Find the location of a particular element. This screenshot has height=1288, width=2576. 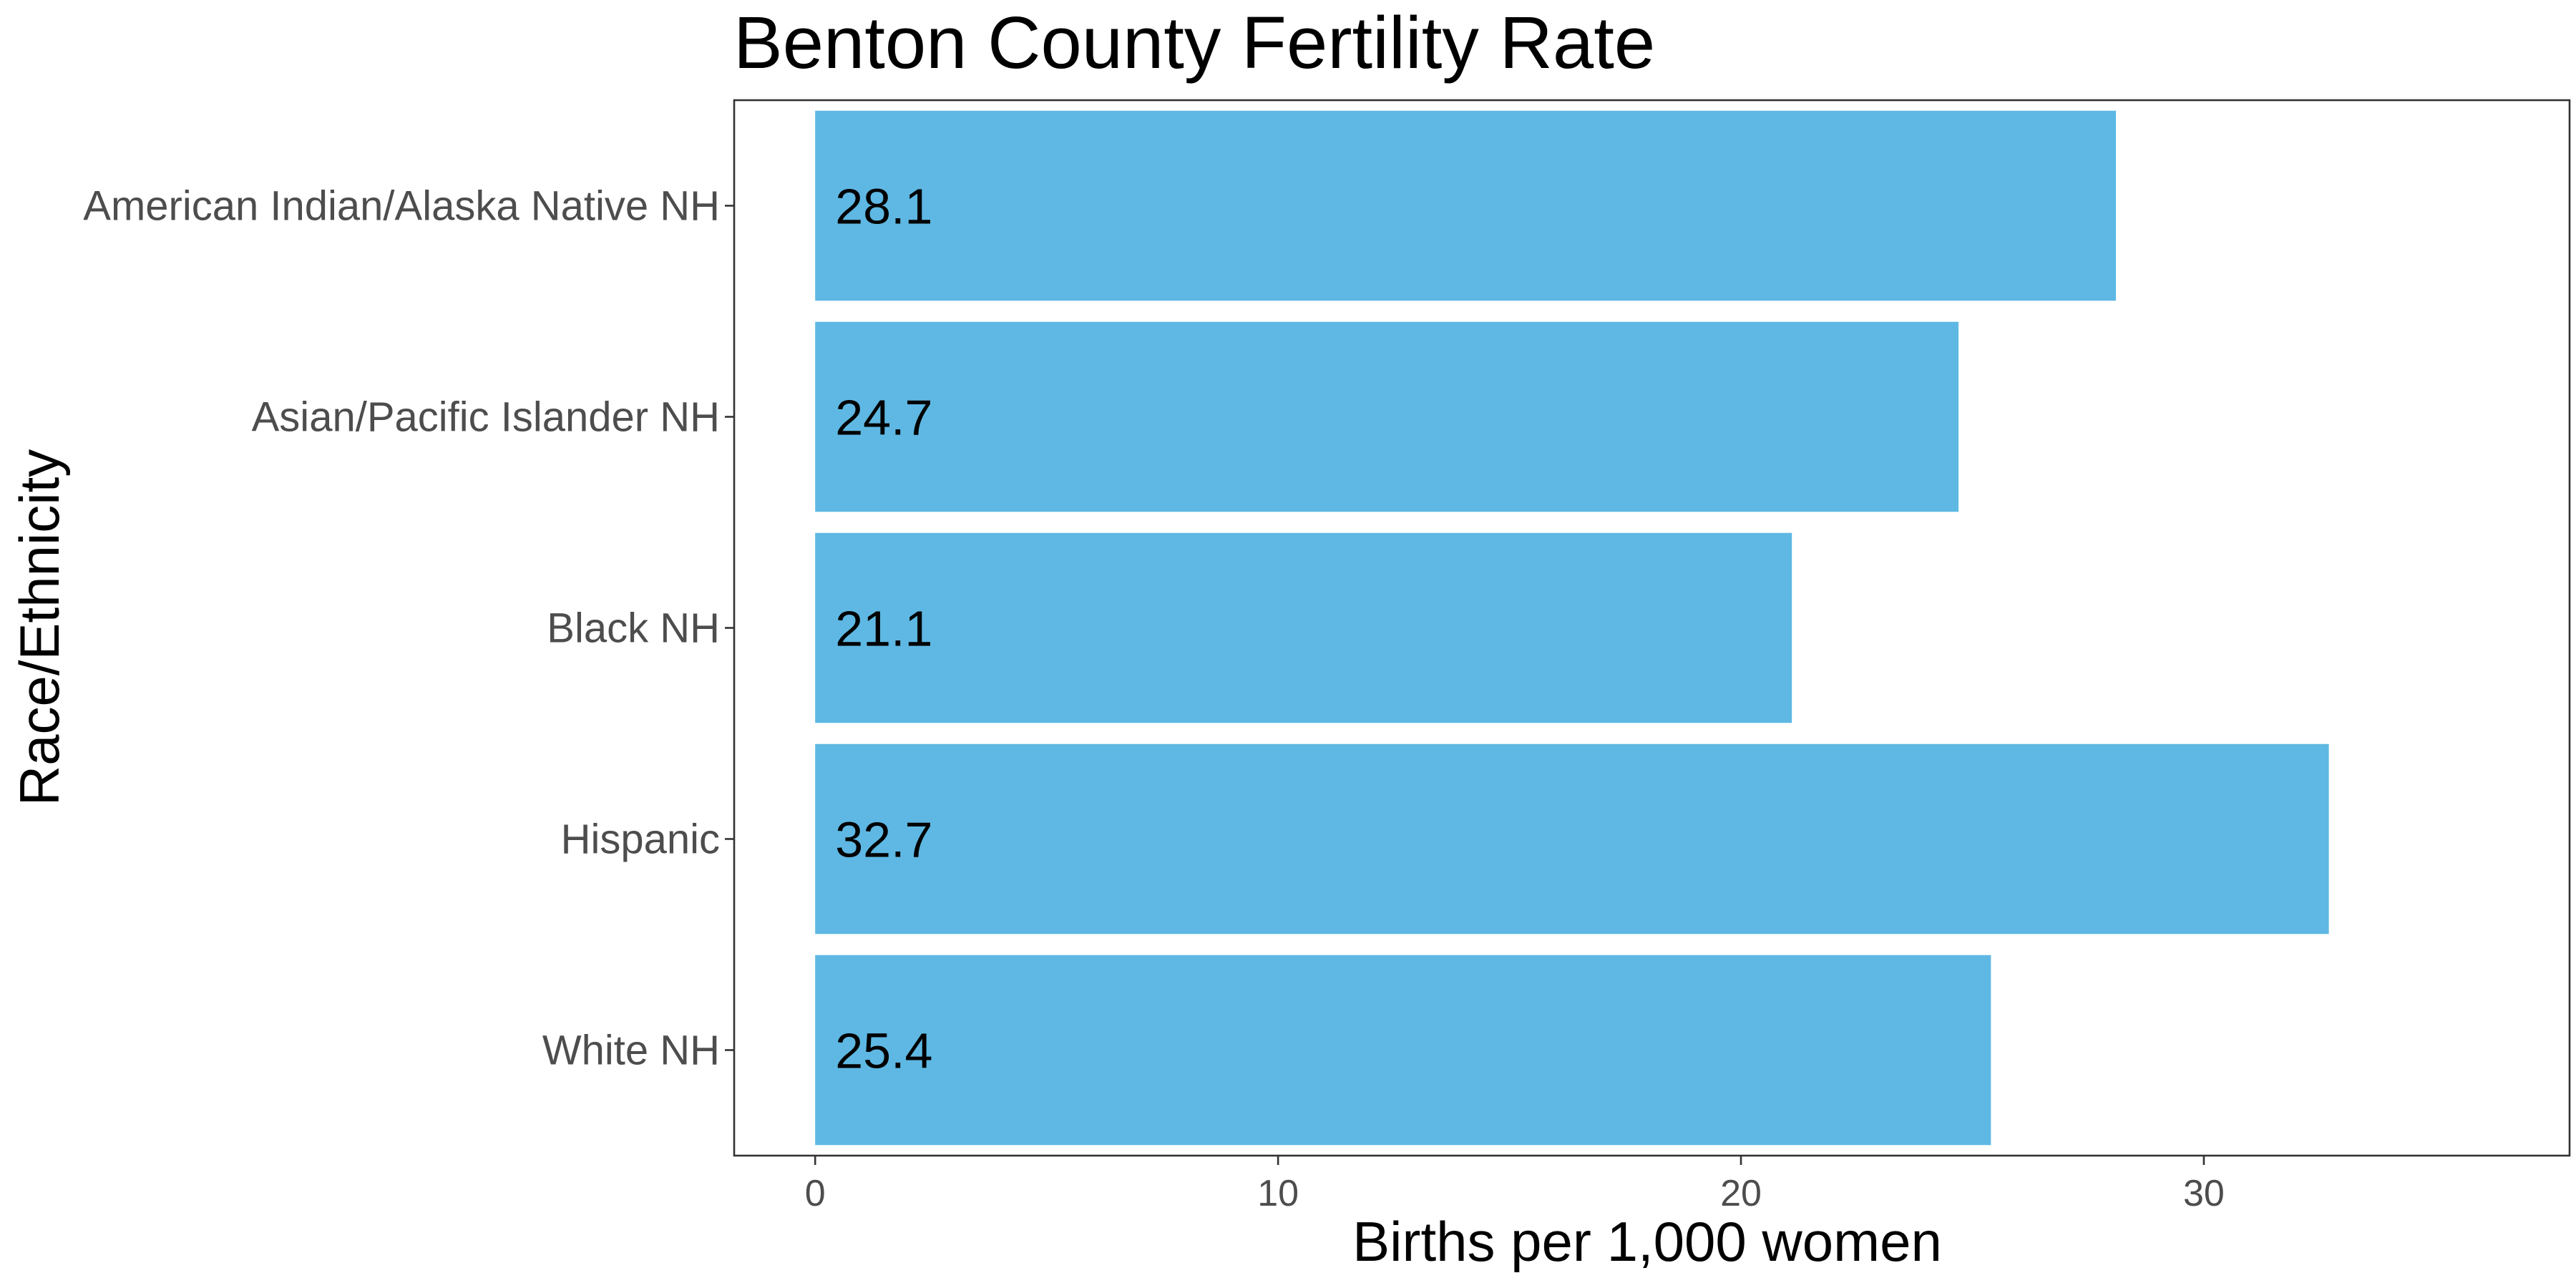

x-tick-label-3: 30 is located at coordinates (2204, 1193).